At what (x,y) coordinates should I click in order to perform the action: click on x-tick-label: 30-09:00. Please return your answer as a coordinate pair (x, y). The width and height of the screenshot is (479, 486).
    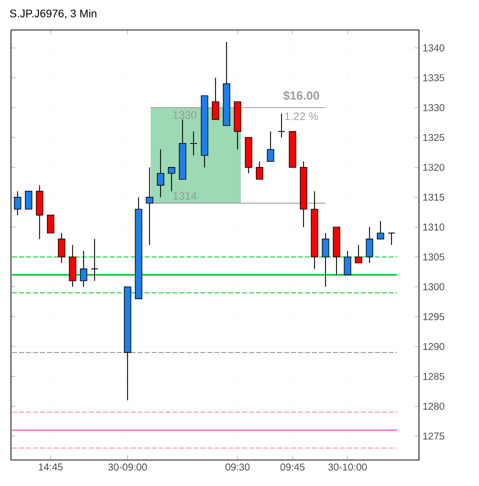
    Looking at the image, I should click on (127, 467).